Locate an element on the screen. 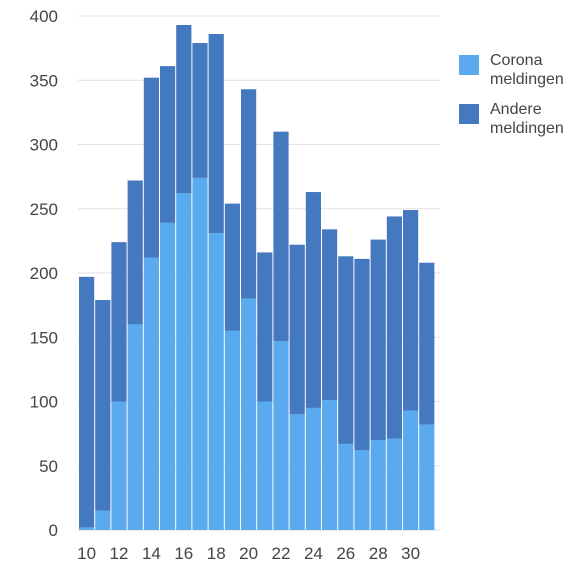  y-tick-label: 350 is located at coordinates (44, 80).